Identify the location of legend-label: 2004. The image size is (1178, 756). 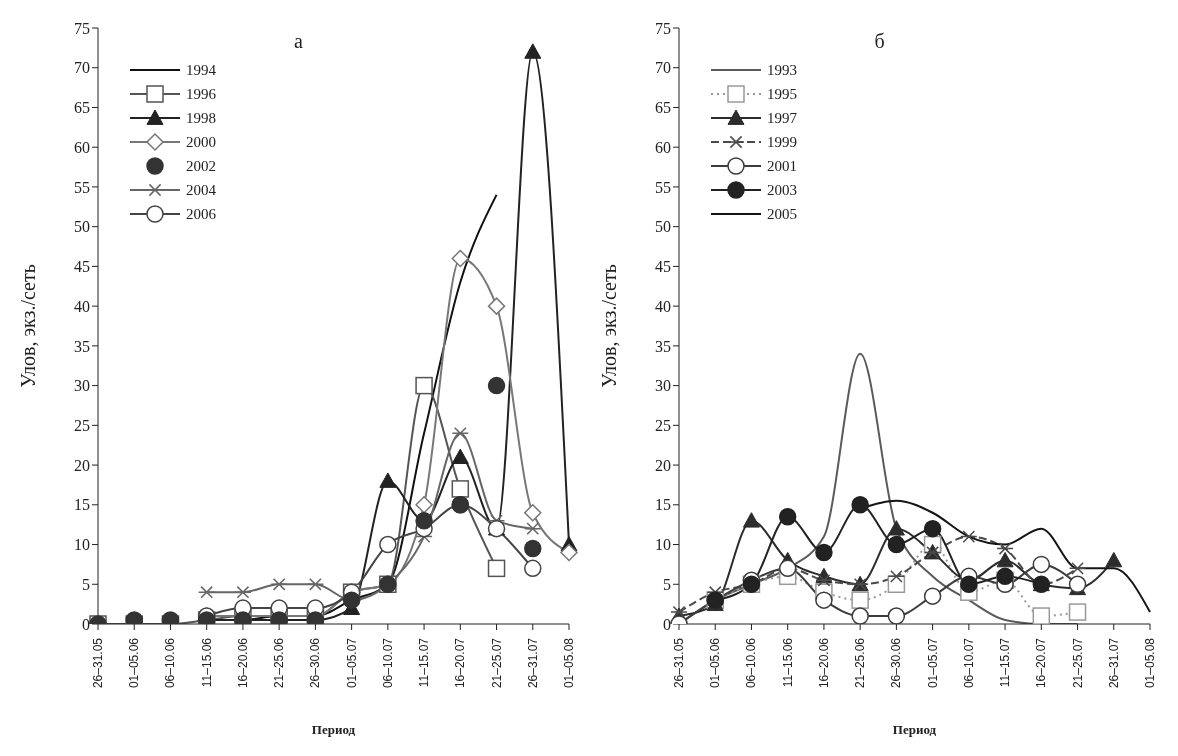
(201, 190).